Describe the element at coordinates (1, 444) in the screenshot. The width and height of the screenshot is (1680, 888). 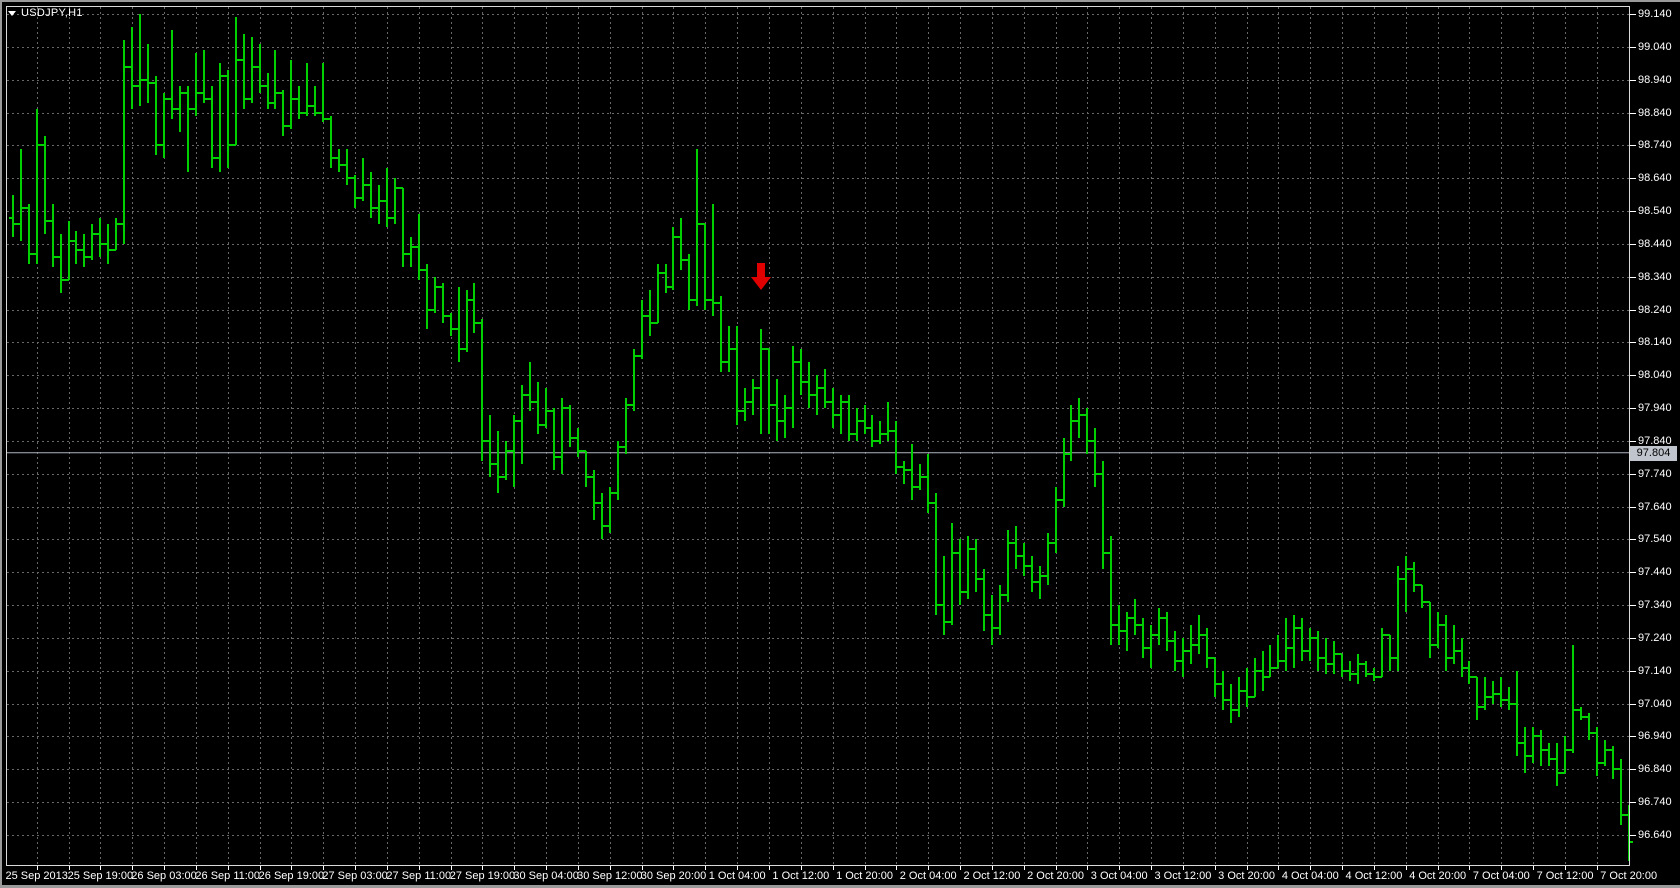
I see `window-frame-left` at that location.